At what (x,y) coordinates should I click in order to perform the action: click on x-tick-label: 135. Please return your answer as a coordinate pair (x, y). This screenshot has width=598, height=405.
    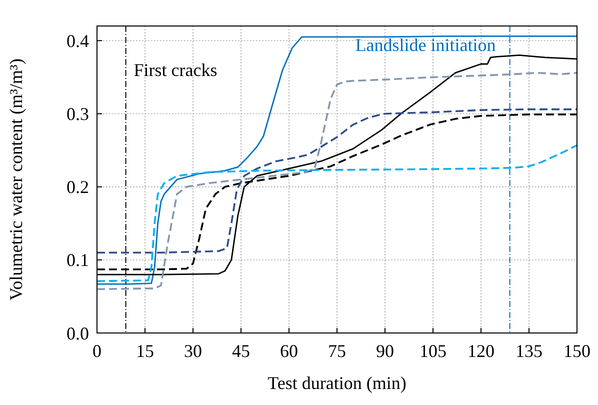
    Looking at the image, I should click on (529, 351).